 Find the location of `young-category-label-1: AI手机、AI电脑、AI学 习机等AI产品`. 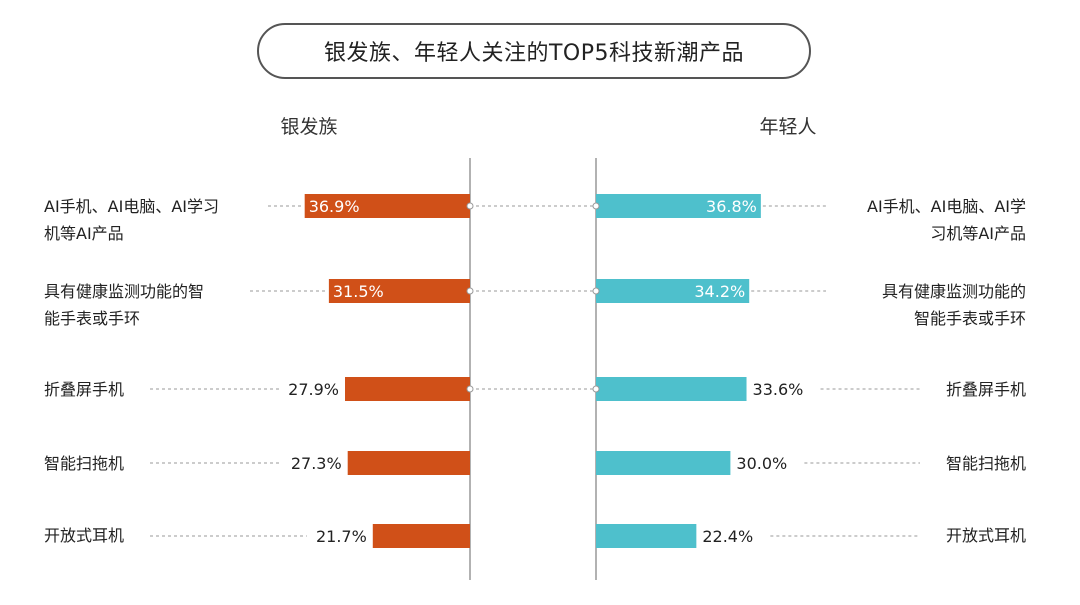

young-category-label-1: AI手机、AI电脑、AI学 习机等AI产品 is located at coordinates (946, 220).